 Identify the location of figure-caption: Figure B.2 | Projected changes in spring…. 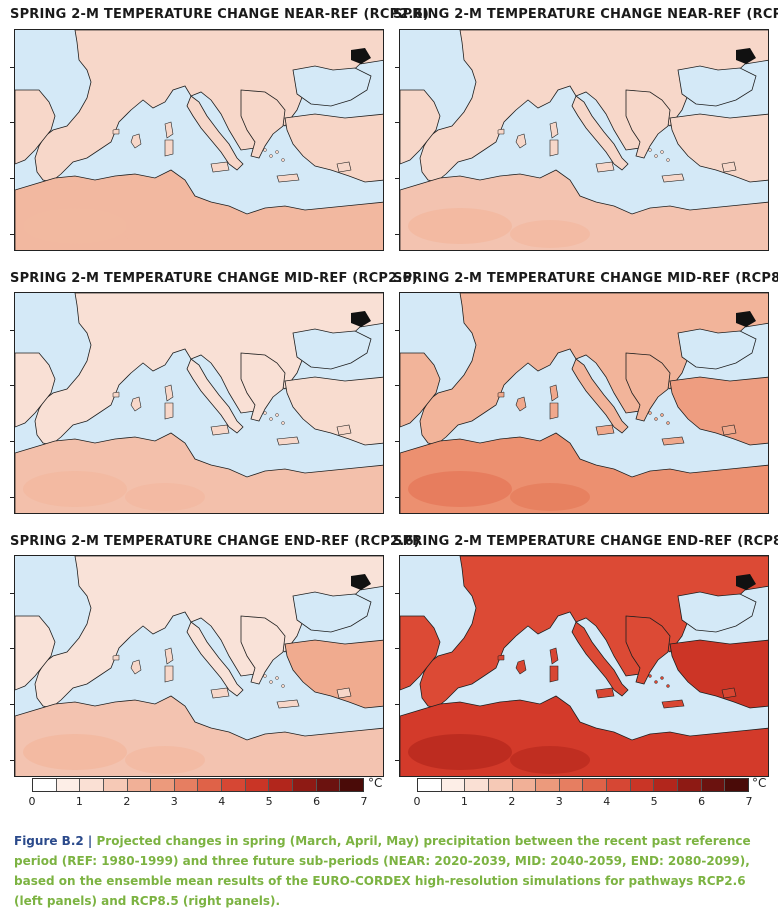
(392, 871).